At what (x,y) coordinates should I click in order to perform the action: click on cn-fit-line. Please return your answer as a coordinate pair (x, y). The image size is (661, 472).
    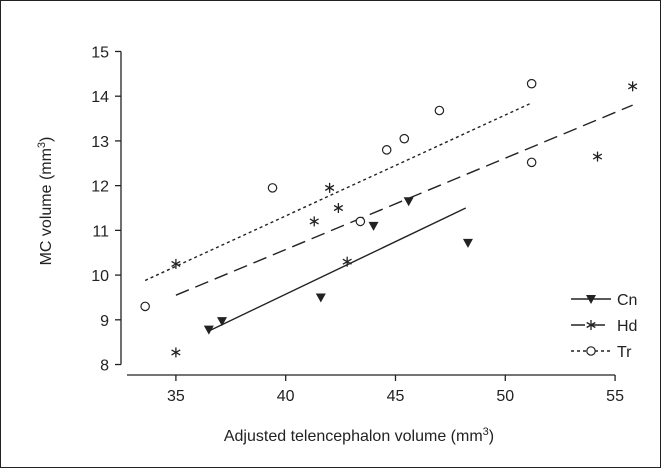
    Looking at the image, I should click on (337, 269).